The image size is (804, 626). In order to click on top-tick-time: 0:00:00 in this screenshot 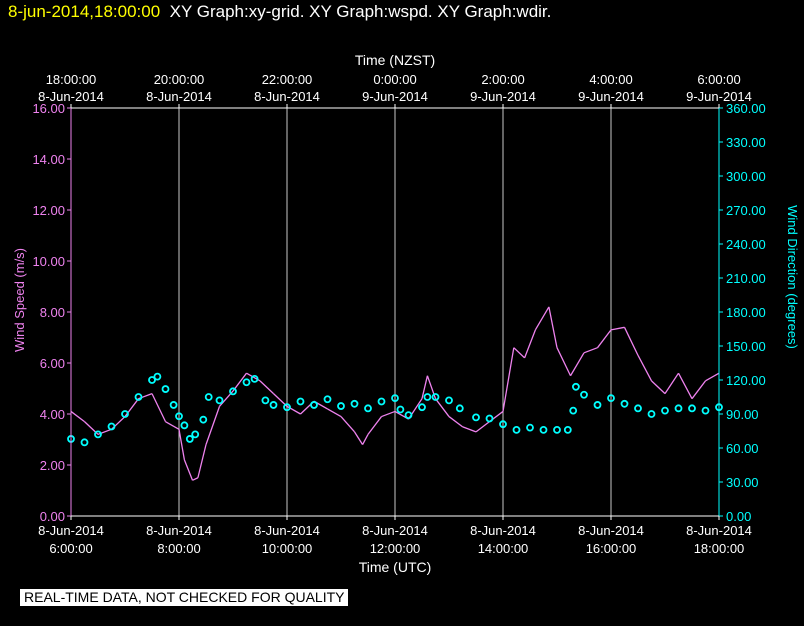, I will do `click(394, 79)`.